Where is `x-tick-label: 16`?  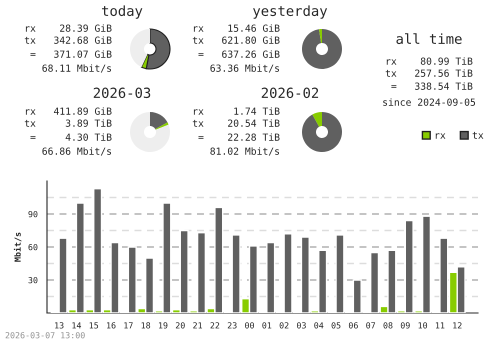 x-tick-label: 16 is located at coordinates (111, 325).